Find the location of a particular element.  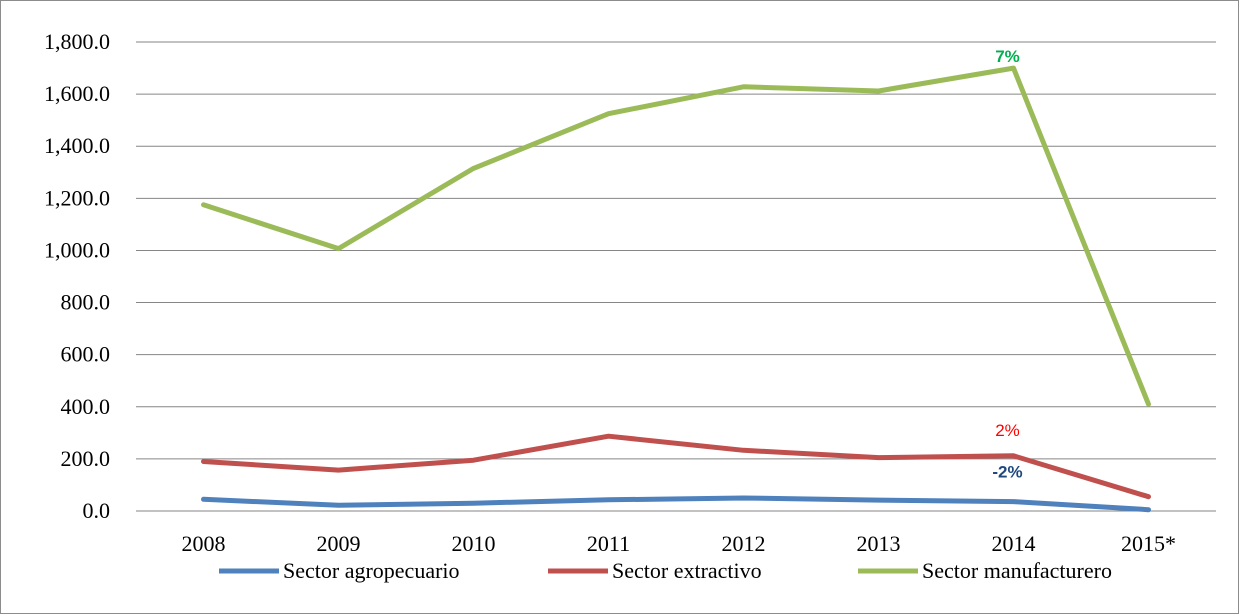

x-tick-label: 2015* is located at coordinates (1148, 543).